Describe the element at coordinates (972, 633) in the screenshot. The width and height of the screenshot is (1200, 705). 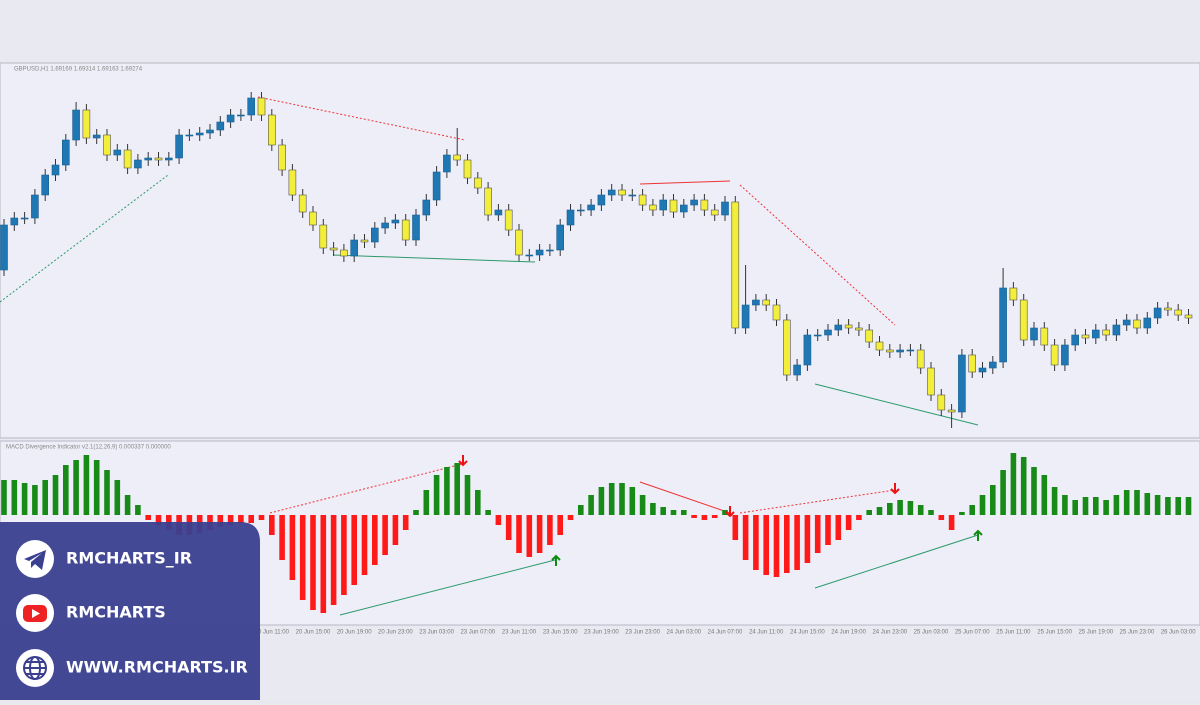
I see `x-tick-label: 25 Jun 07:00` at that location.